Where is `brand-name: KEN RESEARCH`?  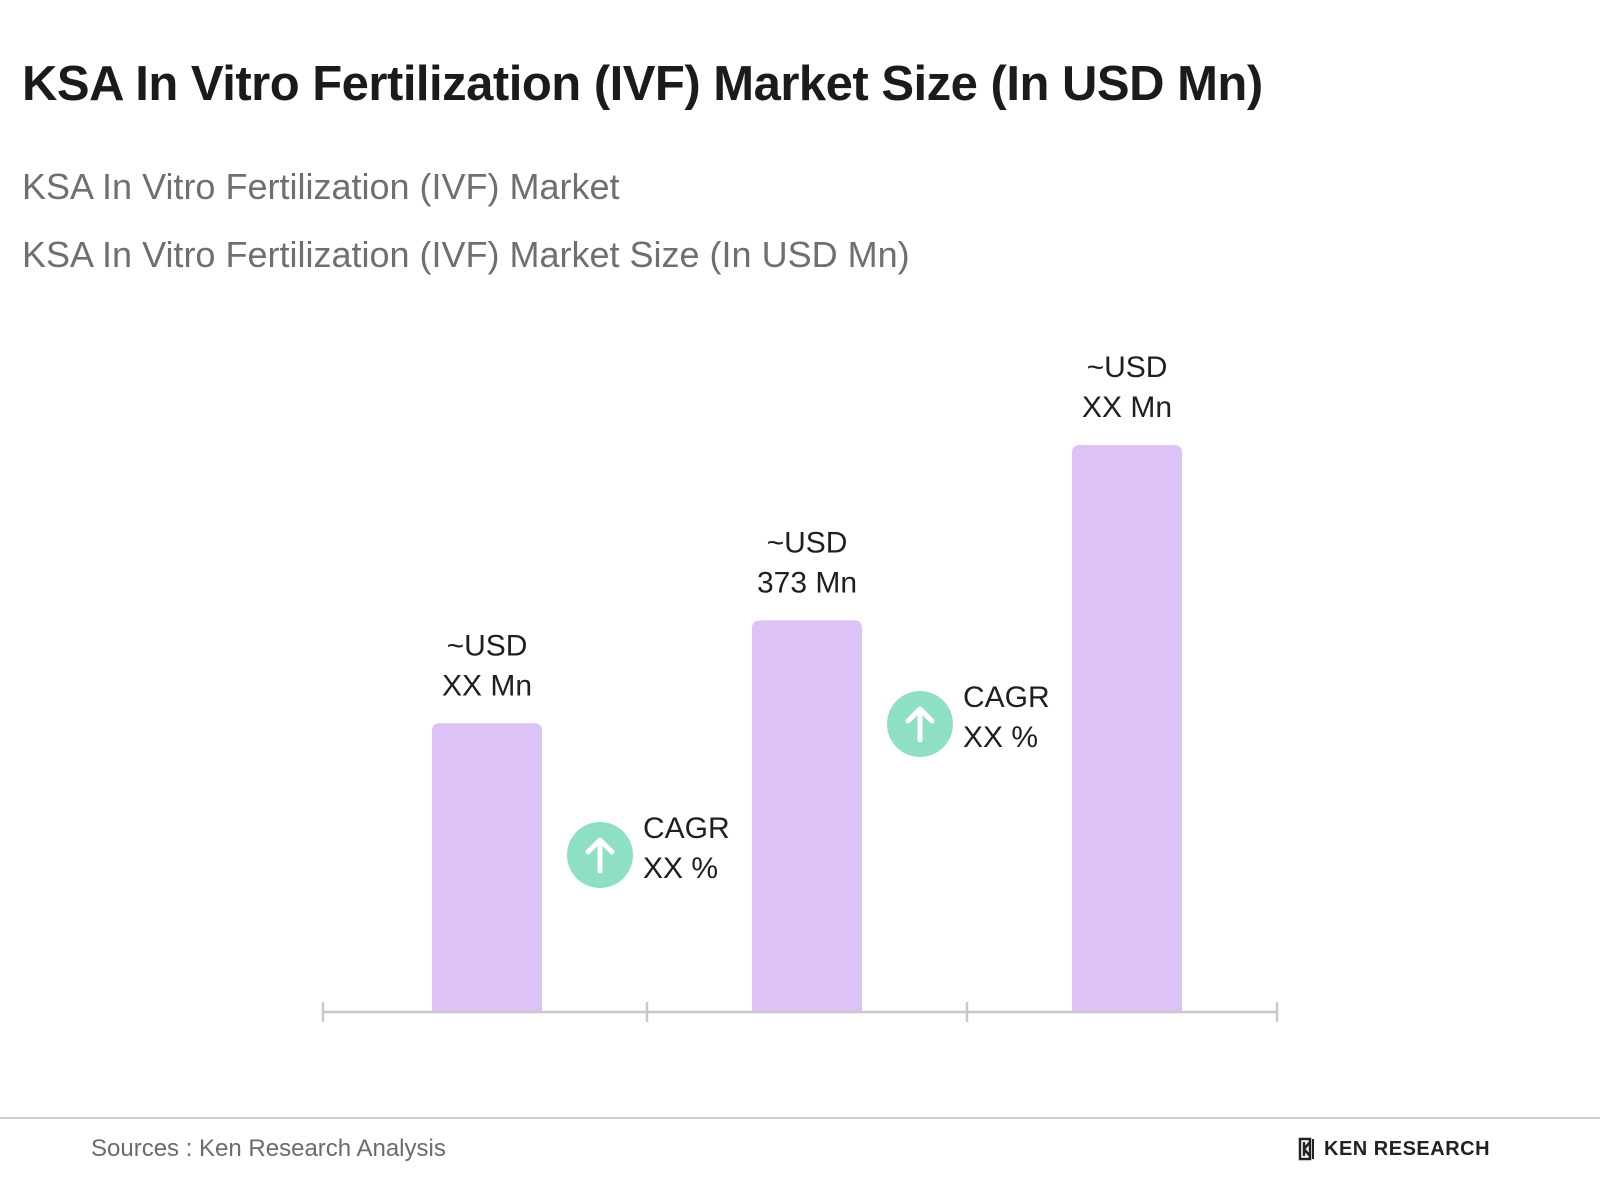 brand-name: KEN RESEARCH is located at coordinates (1407, 1148).